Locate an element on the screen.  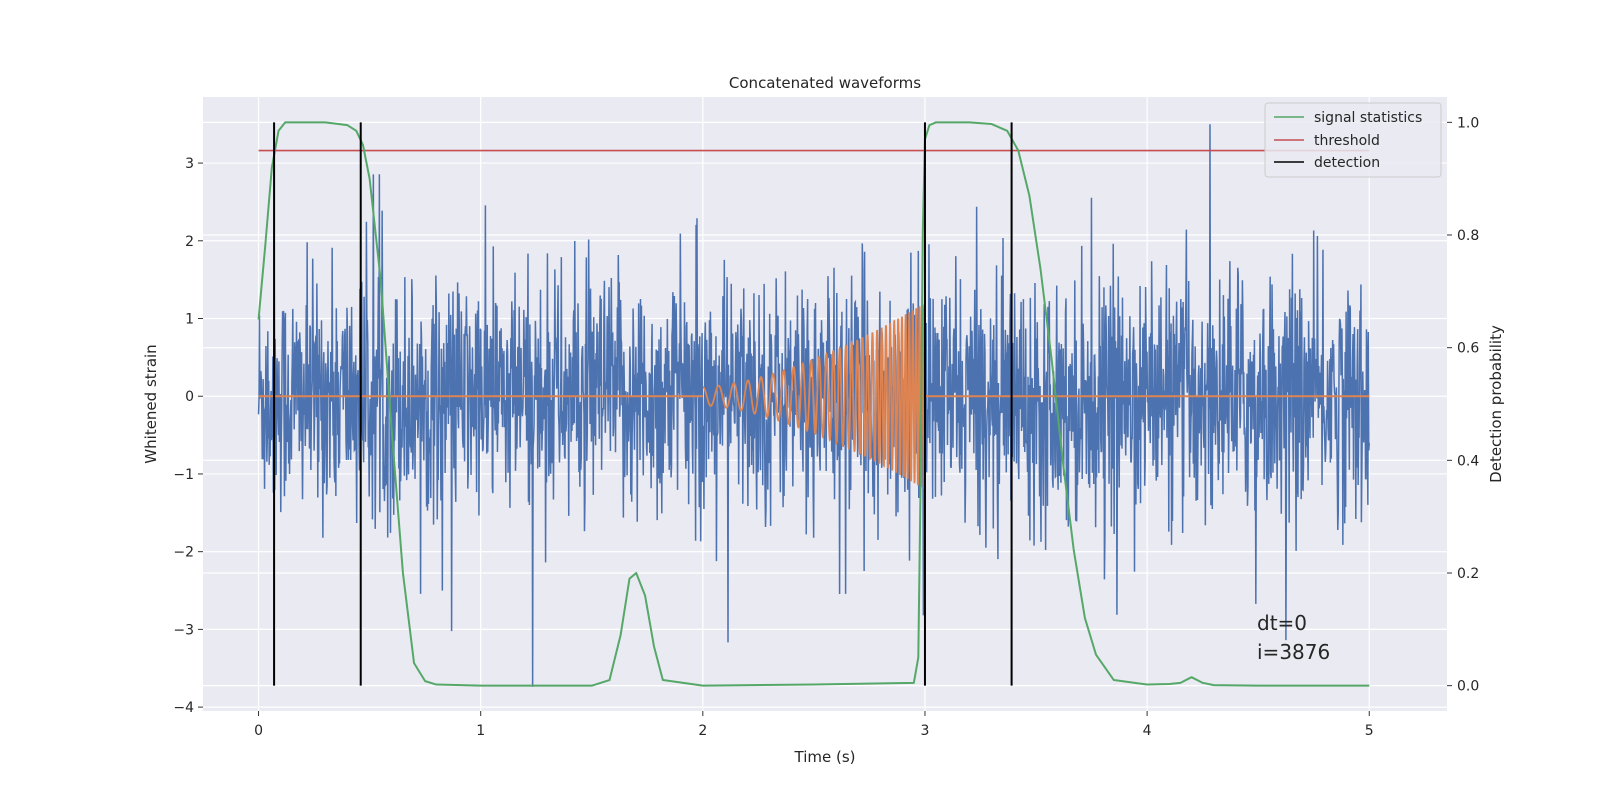
legend-label-signal-statistics: signal statistics is located at coordinates (1368, 118).